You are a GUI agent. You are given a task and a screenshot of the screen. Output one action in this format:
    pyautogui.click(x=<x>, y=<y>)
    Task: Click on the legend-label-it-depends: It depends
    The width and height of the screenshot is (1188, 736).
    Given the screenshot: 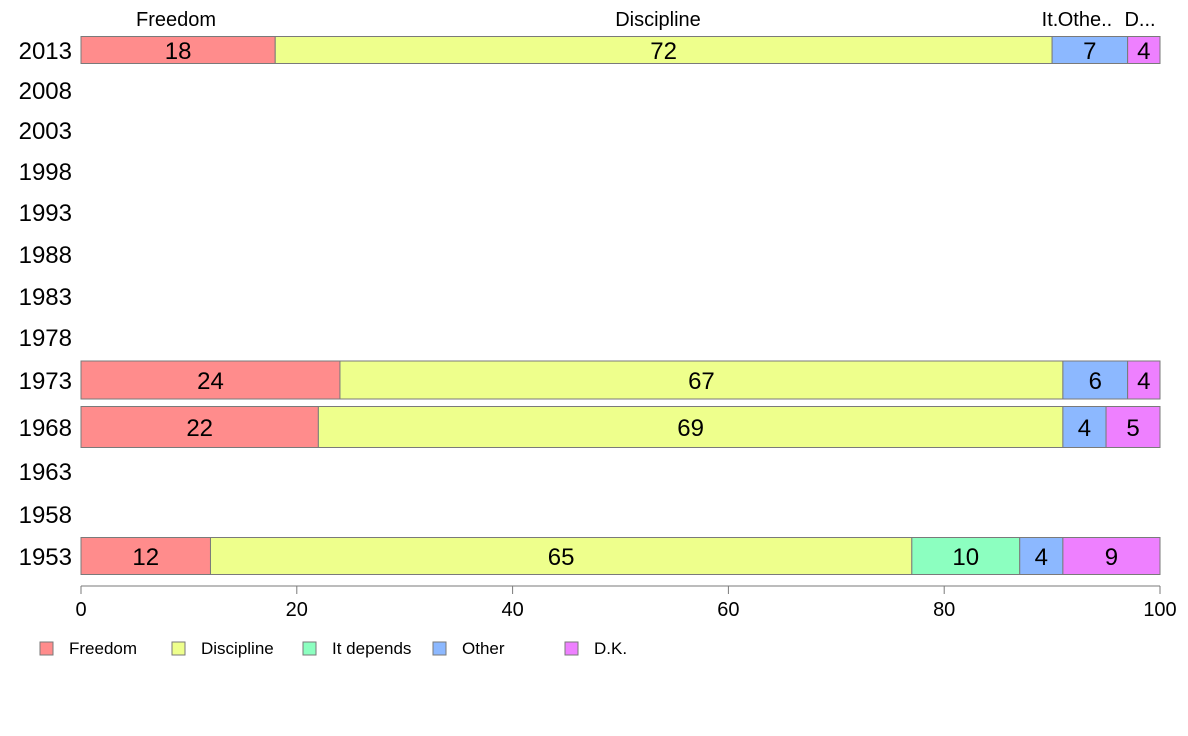 What is the action you would take?
    pyautogui.click(x=371, y=648)
    